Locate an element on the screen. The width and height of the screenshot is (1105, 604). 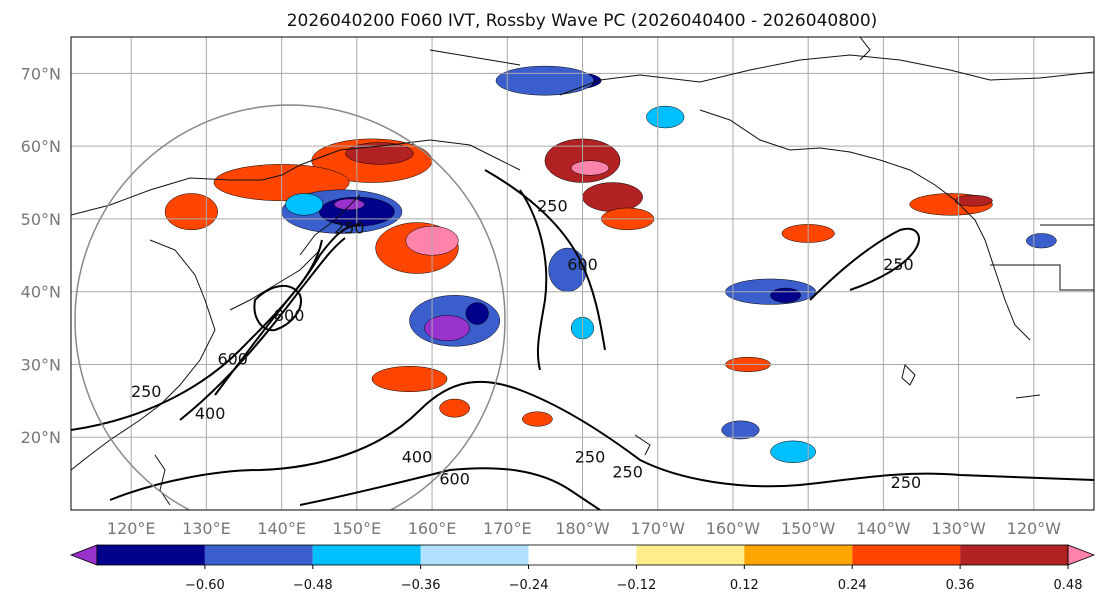
lon-tick-label: 140°W is located at coordinates (883, 528).